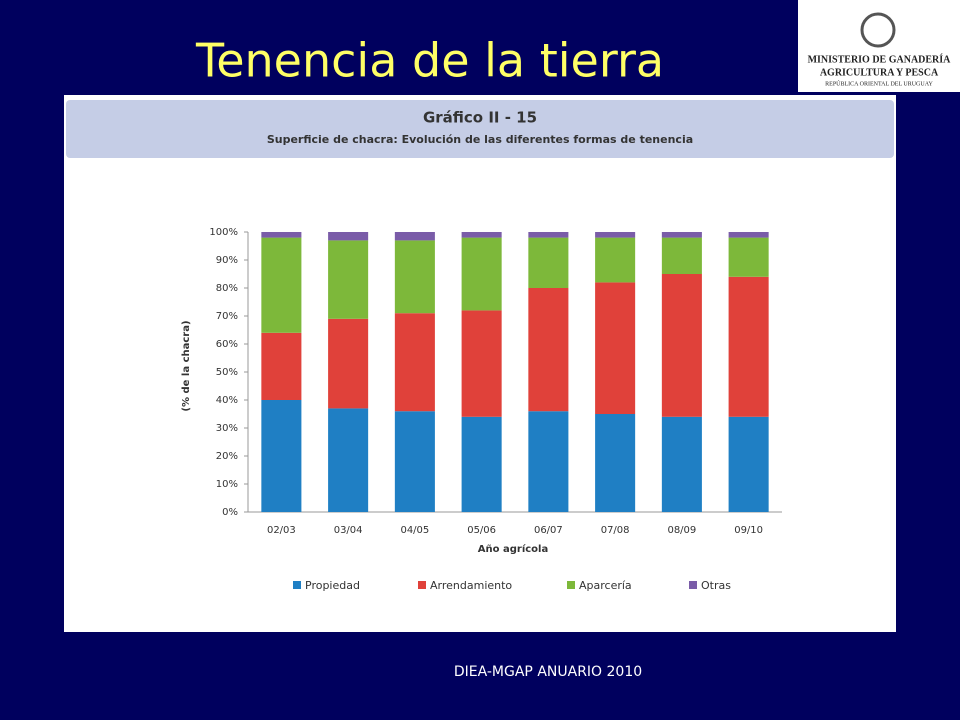  What do you see at coordinates (879, 72) in the screenshot?
I see `logo-line: AGRICULTURA Y PESCA` at bounding box center [879, 72].